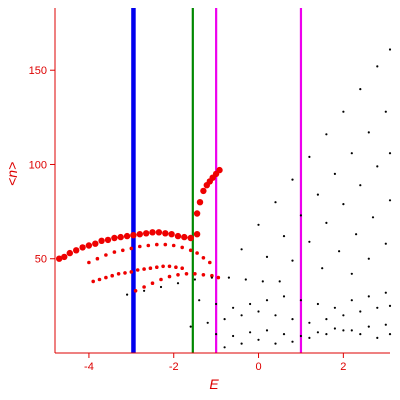 The height and width of the screenshot is (400, 400). What do you see at coordinates (38, 71) in the screenshot?
I see `y-tick-label: 150` at bounding box center [38, 71].